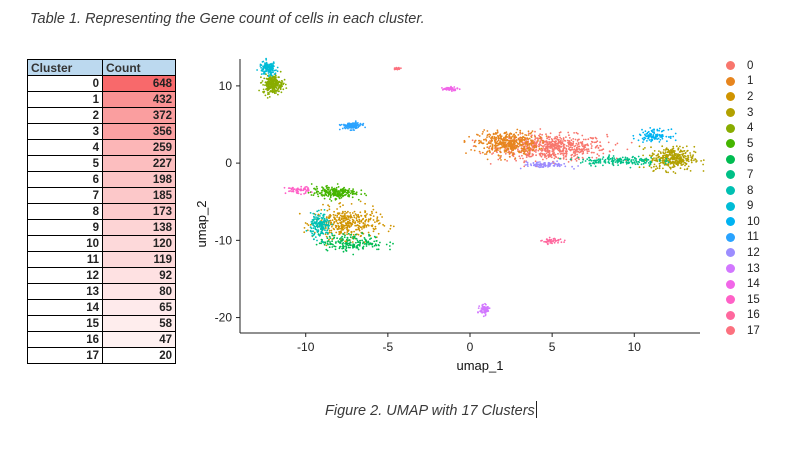  I want to click on cluster-8-points, so click(319, 226).